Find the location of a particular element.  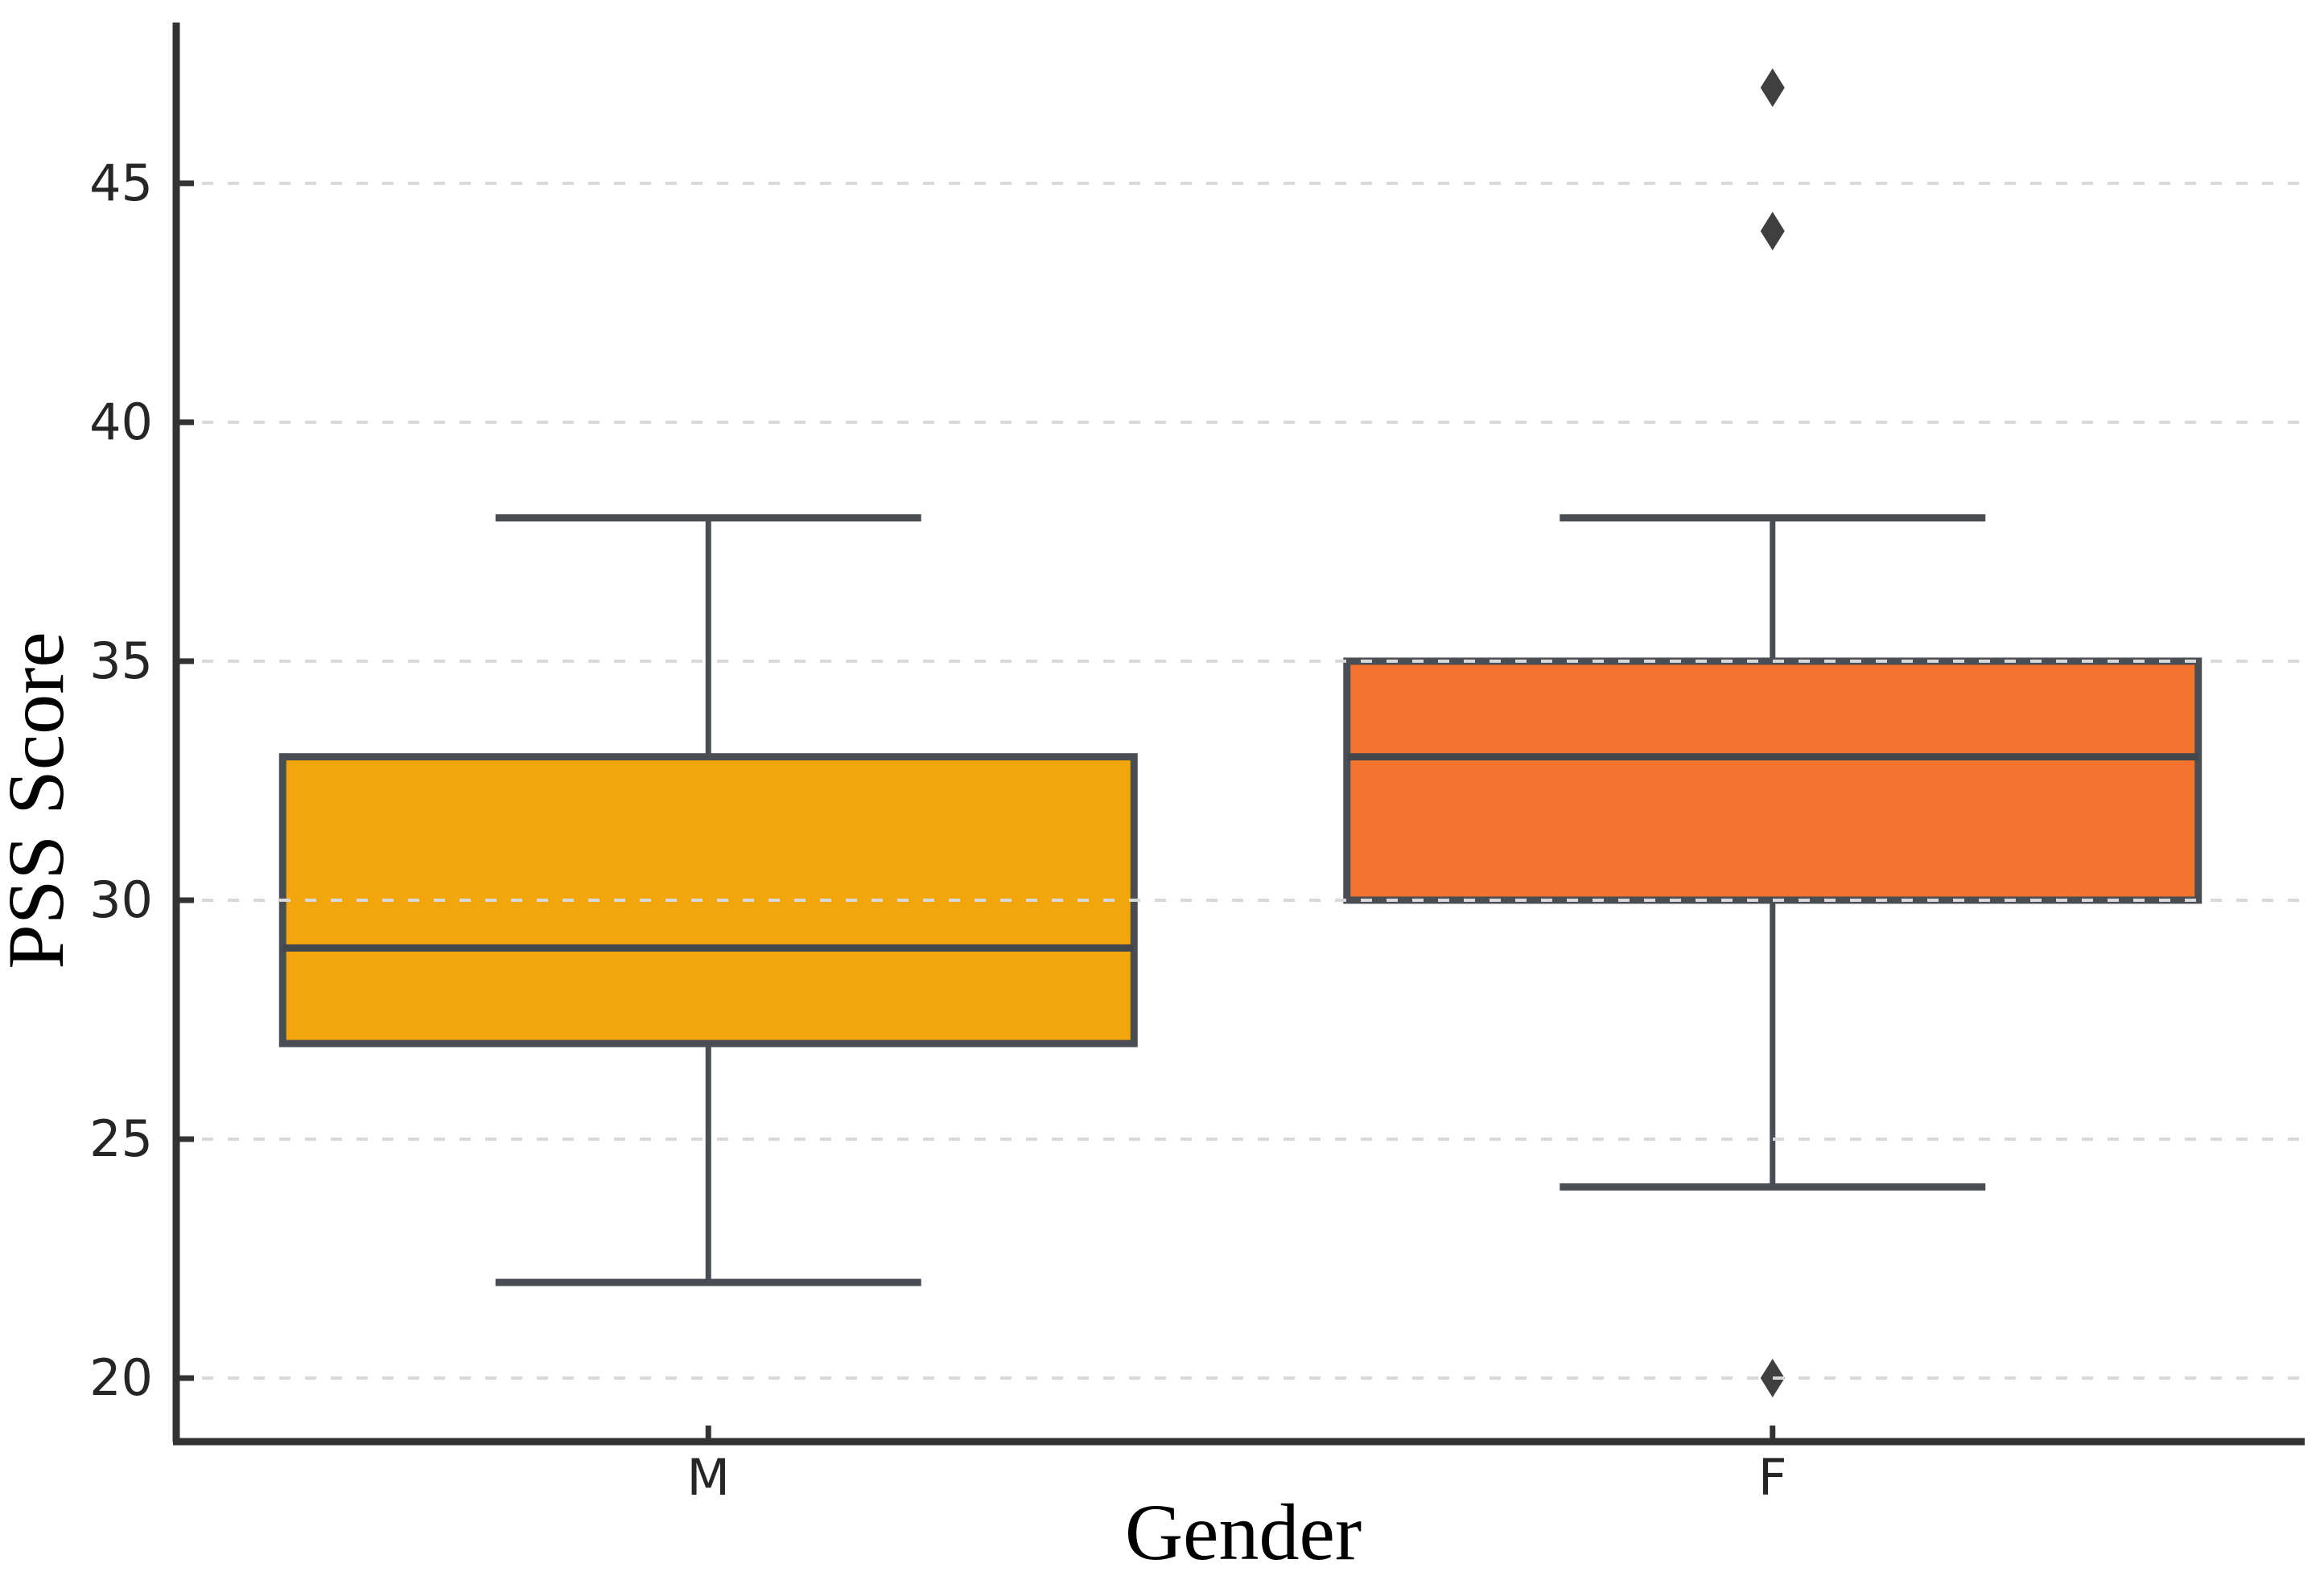

box-m is located at coordinates (708, 900).